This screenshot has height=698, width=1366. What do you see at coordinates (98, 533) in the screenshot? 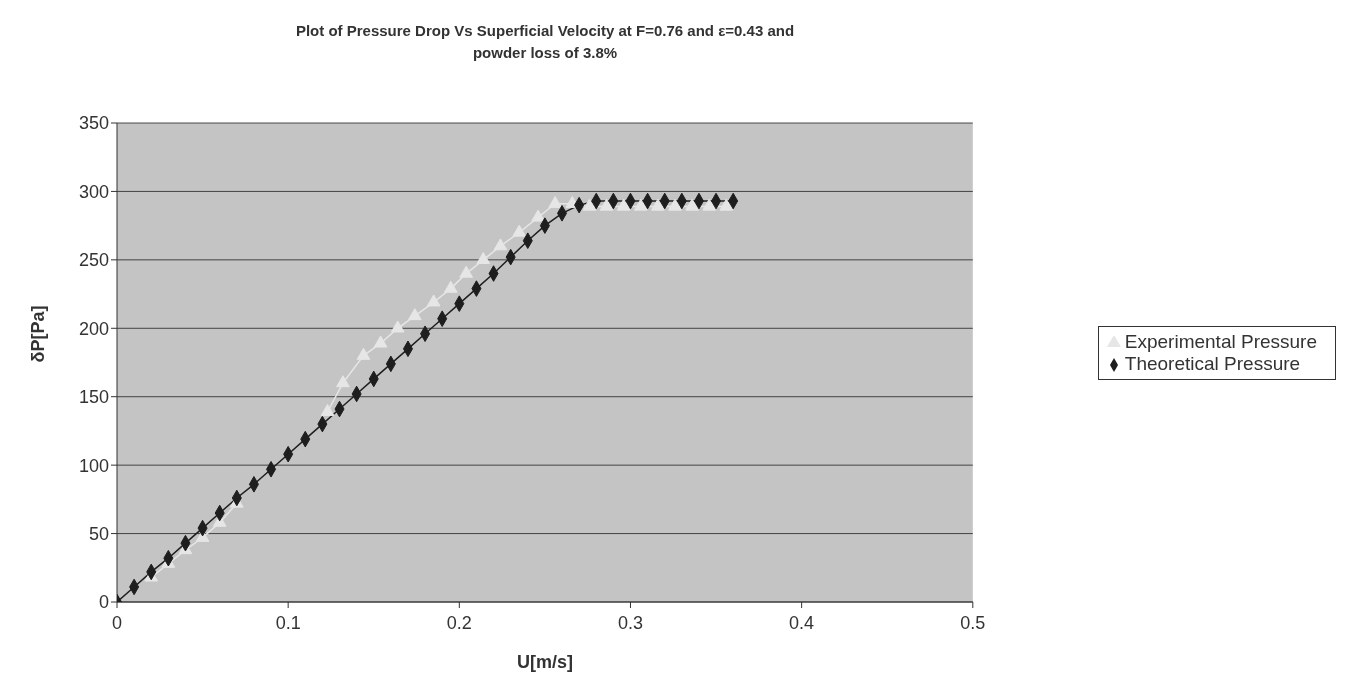
I see `y-tick-label: 50` at bounding box center [98, 533].